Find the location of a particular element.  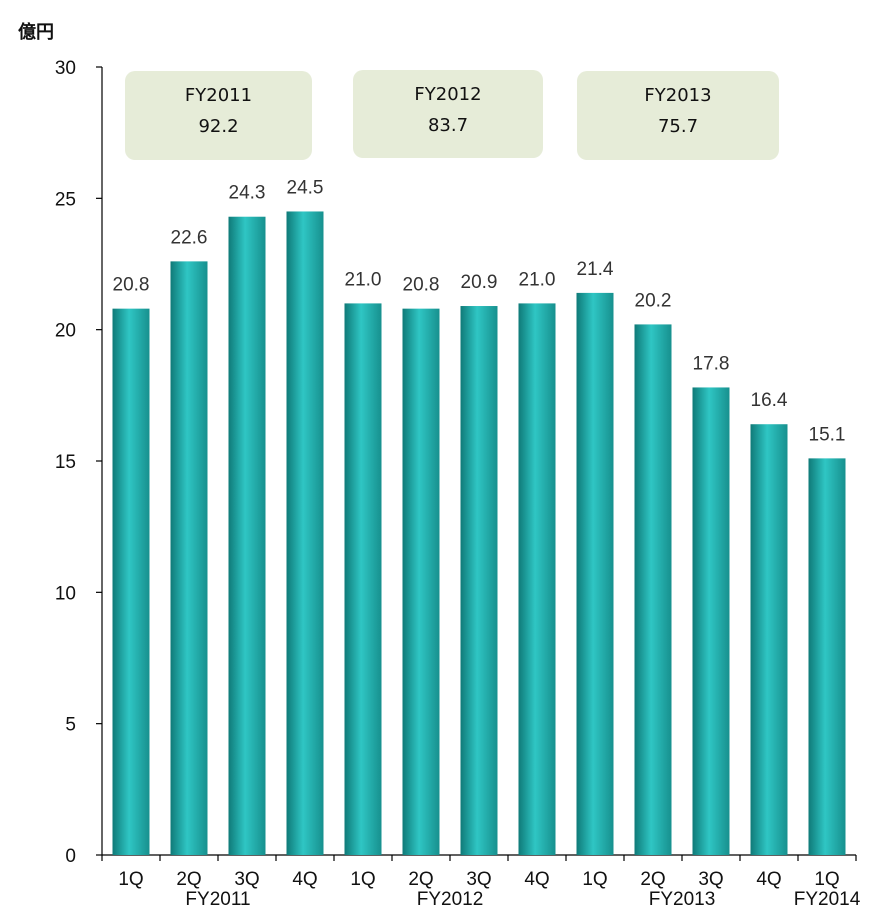

x-group-label: FY2012 is located at coordinates (450, 899).